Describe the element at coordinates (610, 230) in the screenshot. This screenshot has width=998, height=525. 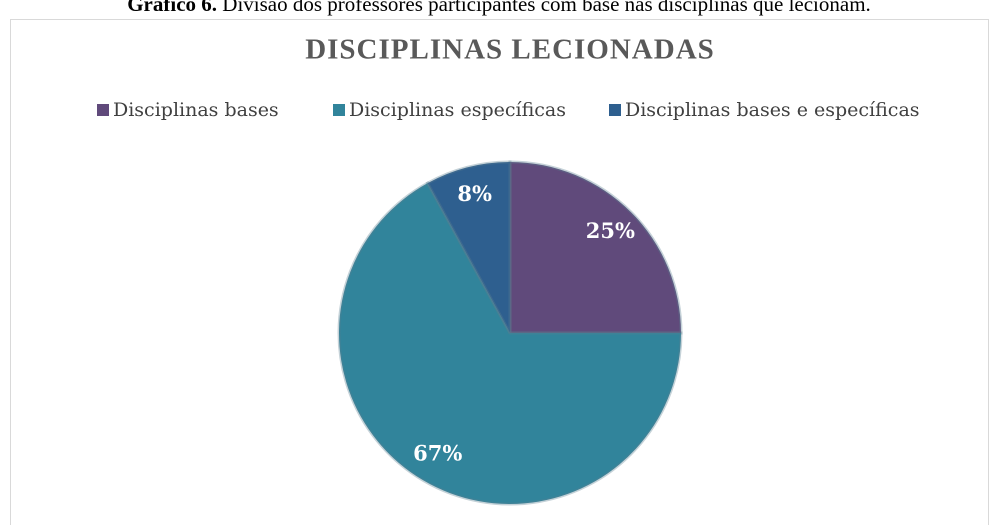
I see `data-label: 25%` at that location.